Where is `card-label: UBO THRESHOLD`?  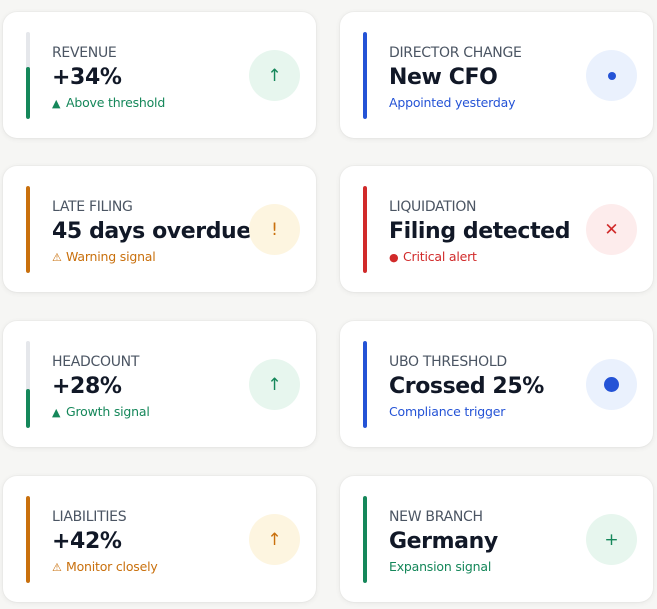
card-label: UBO THRESHOLD is located at coordinates (448, 362).